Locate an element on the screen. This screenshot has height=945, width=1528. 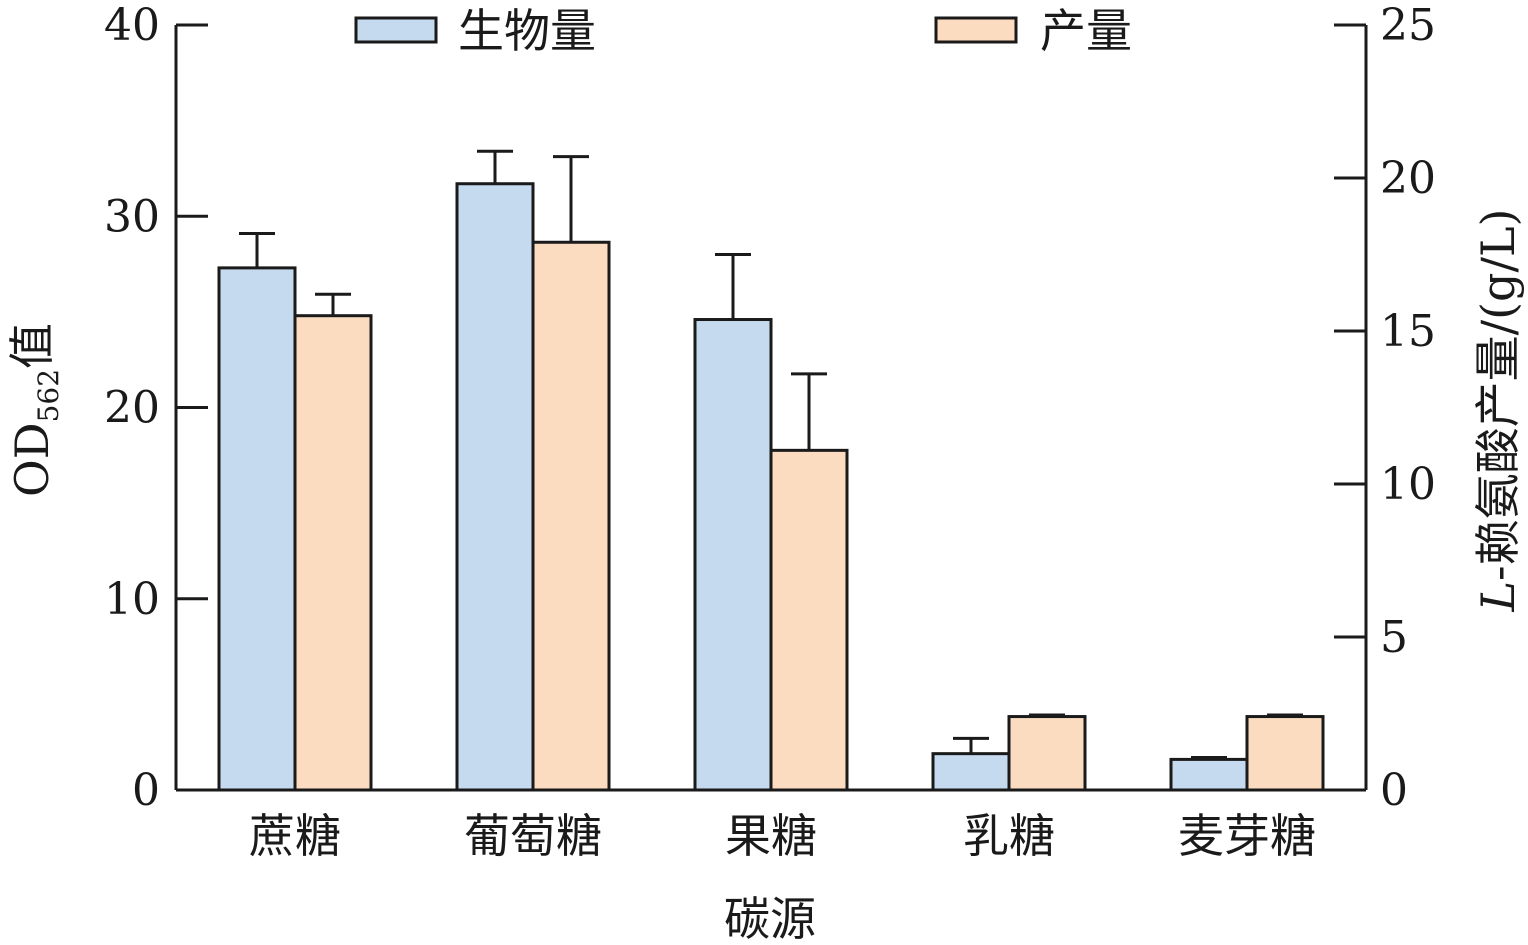
left-tick-label-3: 20 is located at coordinates (132, 408).